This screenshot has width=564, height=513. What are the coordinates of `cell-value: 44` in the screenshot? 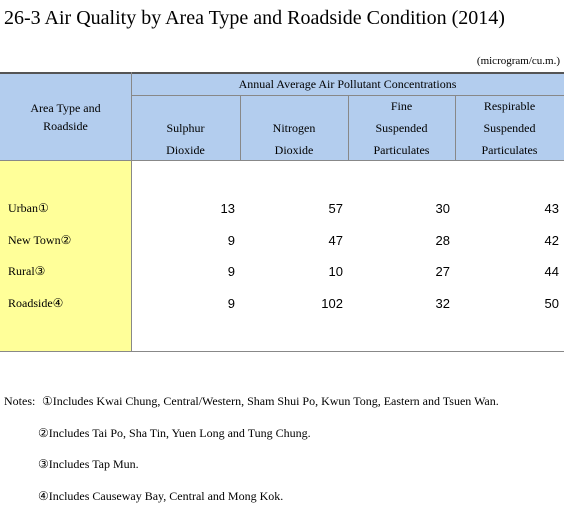 It's located at (551, 272).